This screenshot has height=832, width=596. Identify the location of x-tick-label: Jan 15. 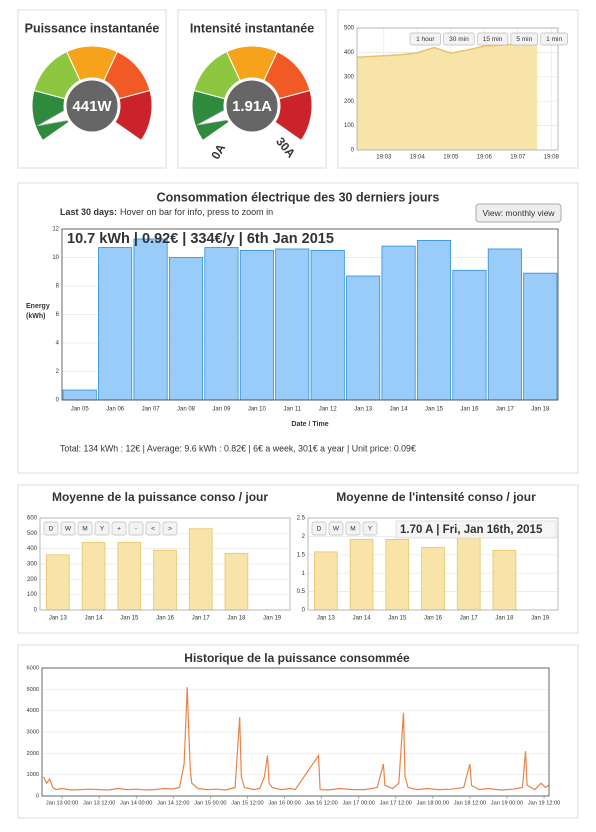
(397, 619).